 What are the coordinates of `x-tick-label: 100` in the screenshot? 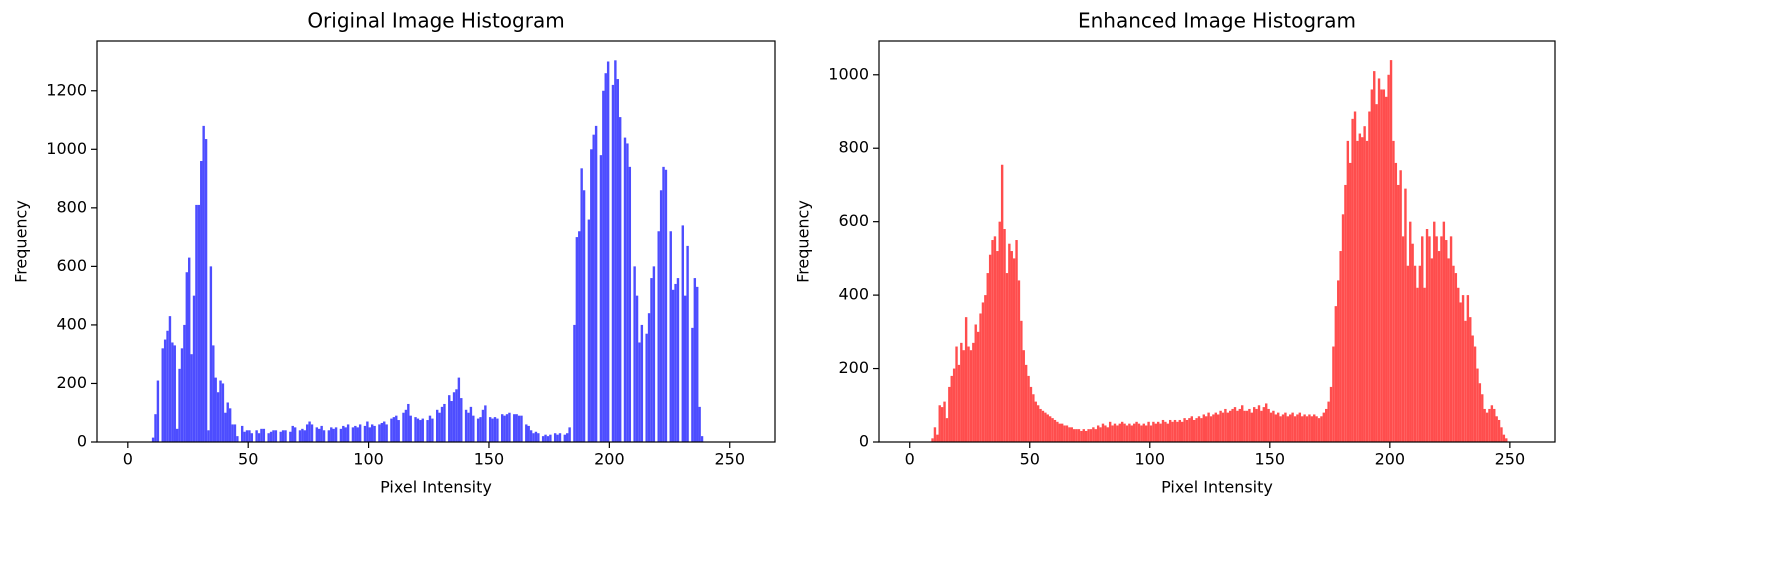 It's located at (1150, 459).